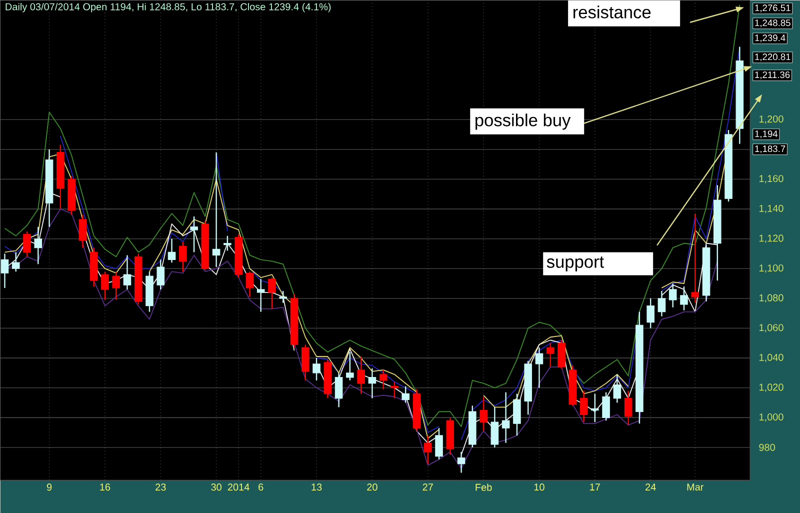  What do you see at coordinates (168, 7) in the screenshot?
I see `chart-title: Daily 03/07/2014 Open 1194, Hi 1248.85, Lo 1183.7, Close 1239.4 (4.1%)` at bounding box center [168, 7].